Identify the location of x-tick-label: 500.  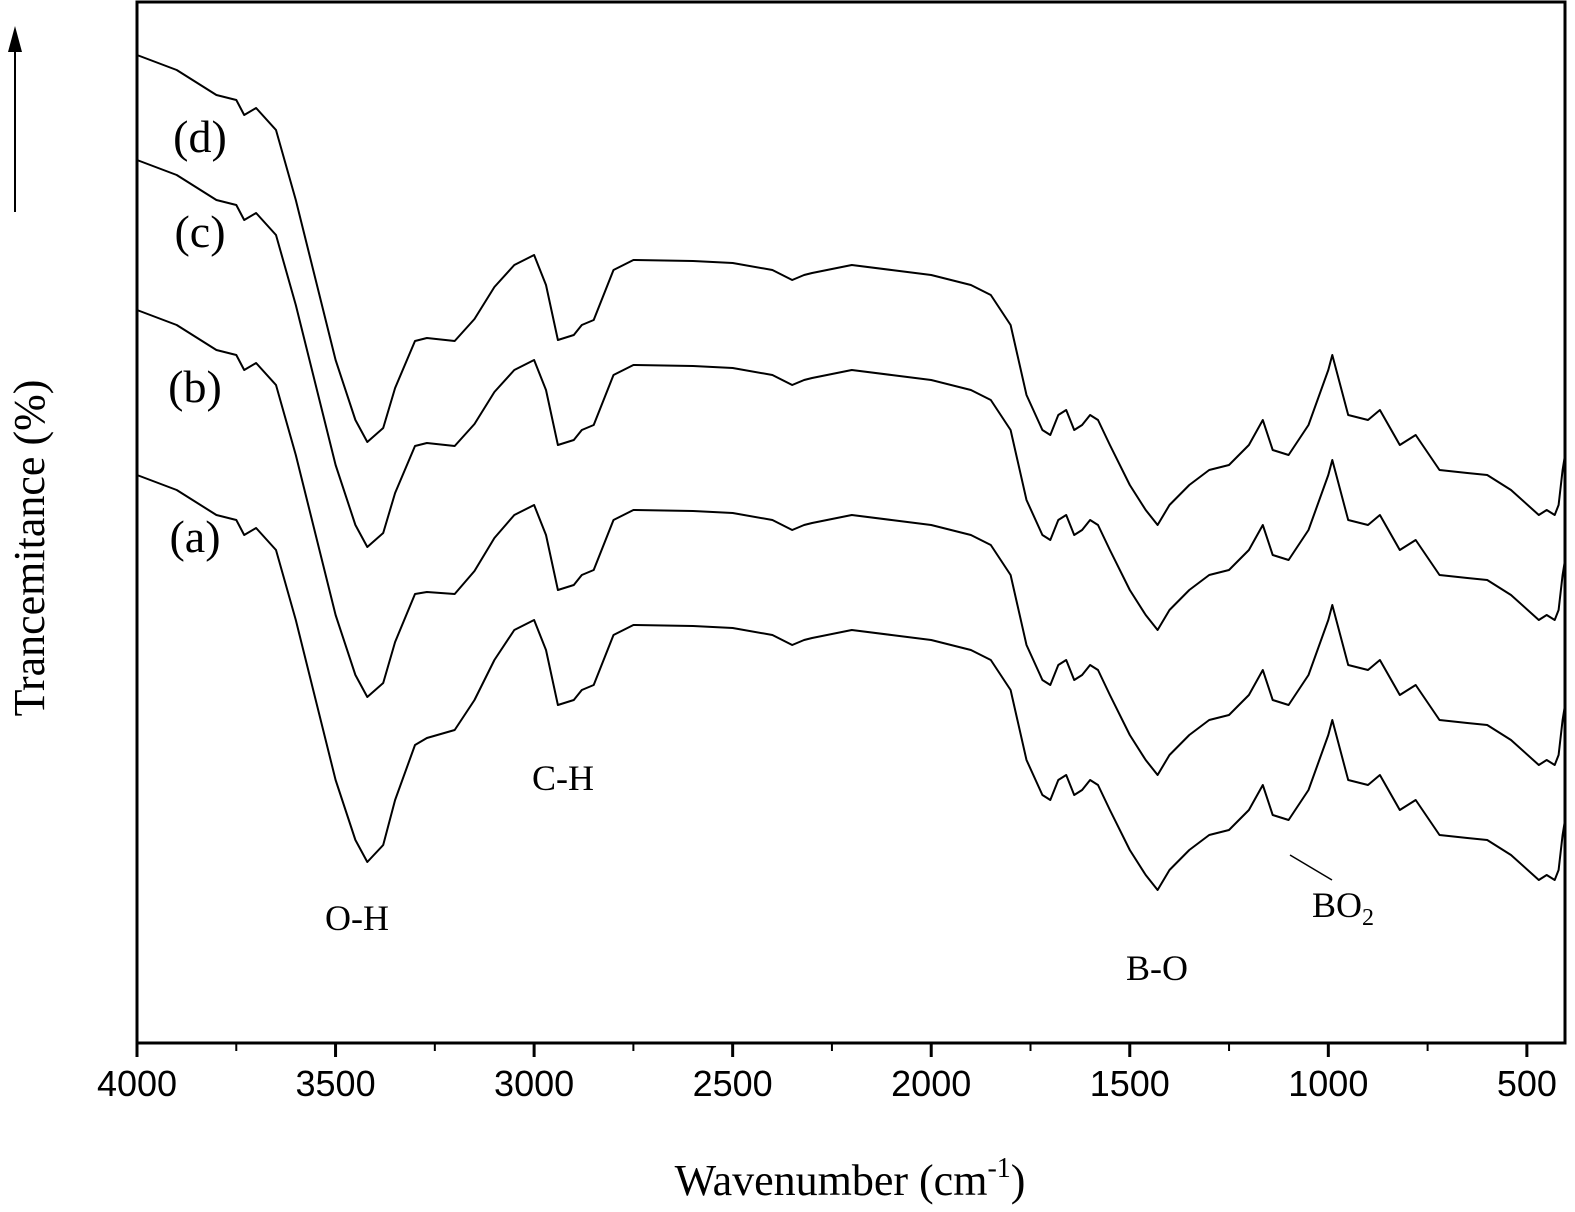
(1527, 1083).